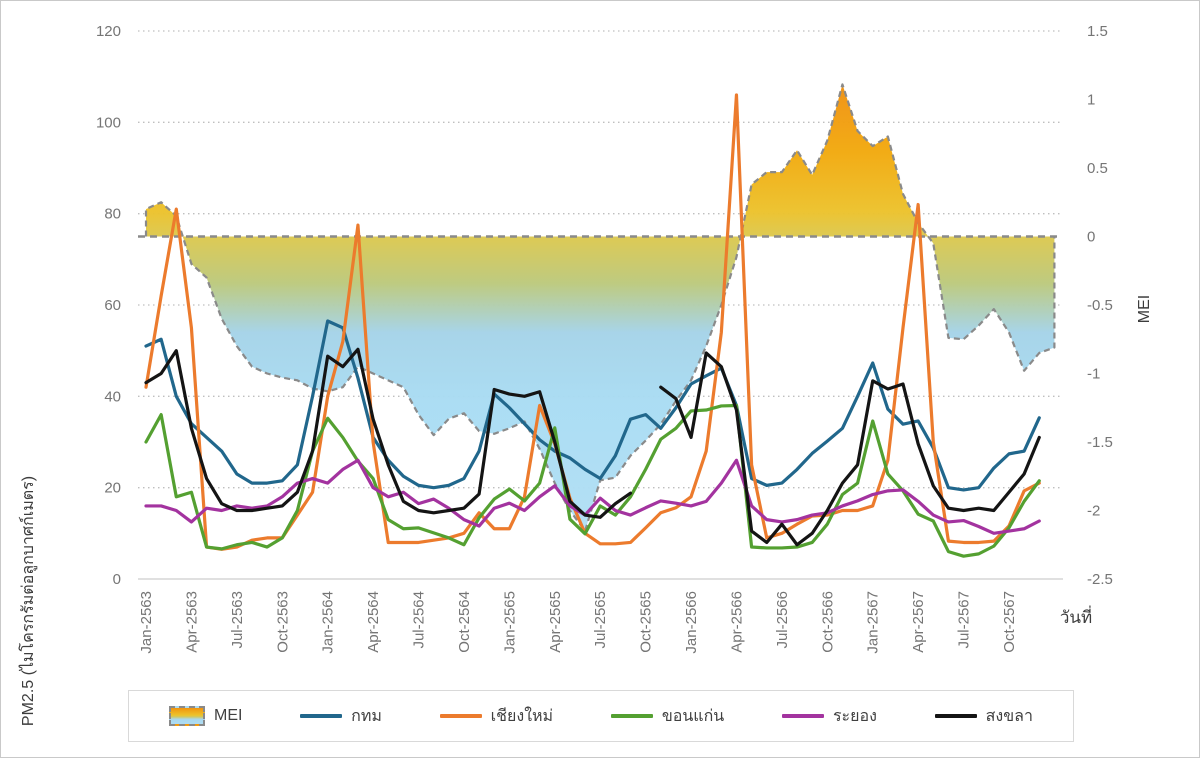  What do you see at coordinates (28, 601) in the screenshot?
I see `left-axis-title: PM2.5 (ไมโครกรัมต่อลูกบาศก์เมตร)` at bounding box center [28, 601].